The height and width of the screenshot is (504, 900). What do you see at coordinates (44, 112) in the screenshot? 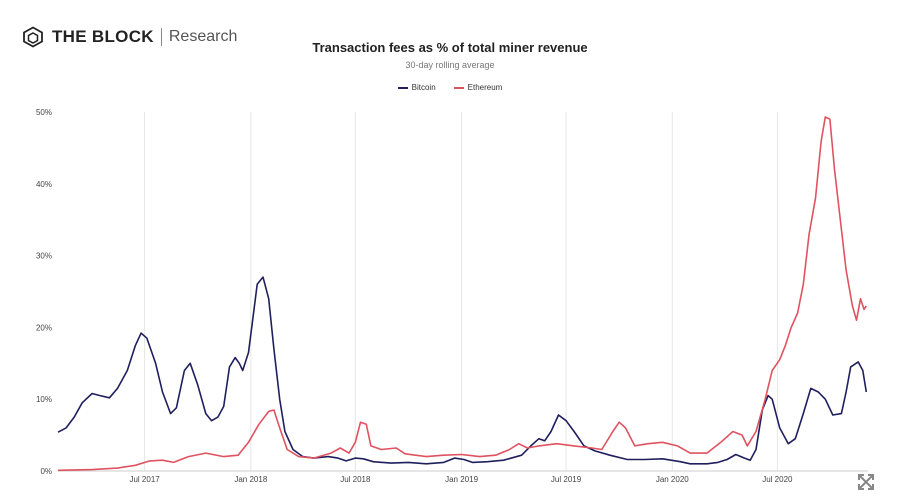
I see `y-tick-label: 50%` at bounding box center [44, 112].